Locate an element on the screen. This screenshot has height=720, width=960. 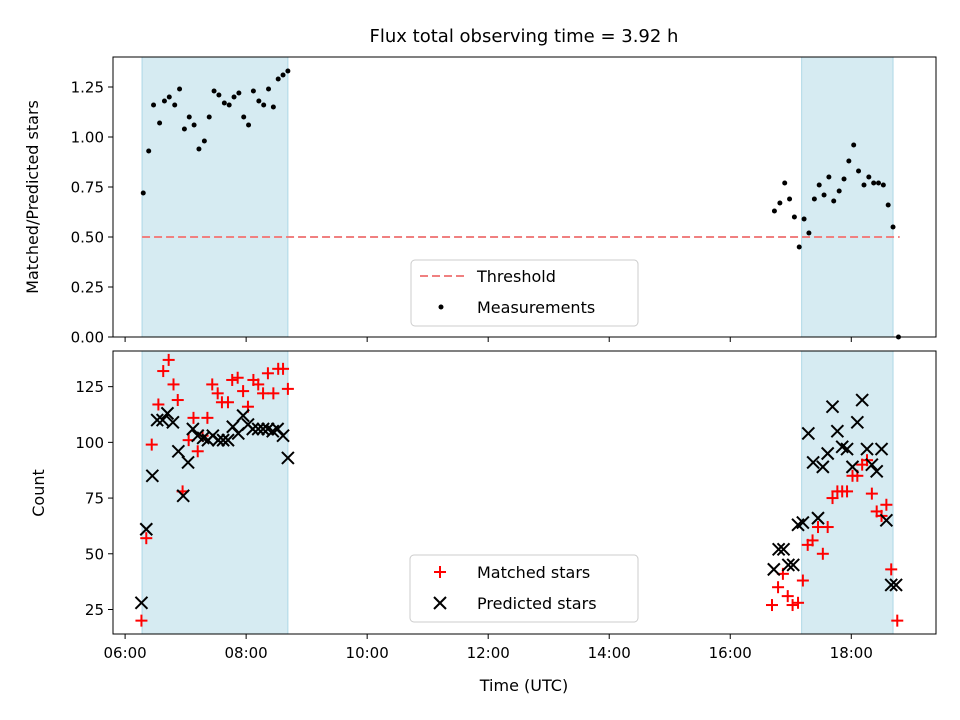
predicted-legend-swatch is located at coordinates (440, 603).